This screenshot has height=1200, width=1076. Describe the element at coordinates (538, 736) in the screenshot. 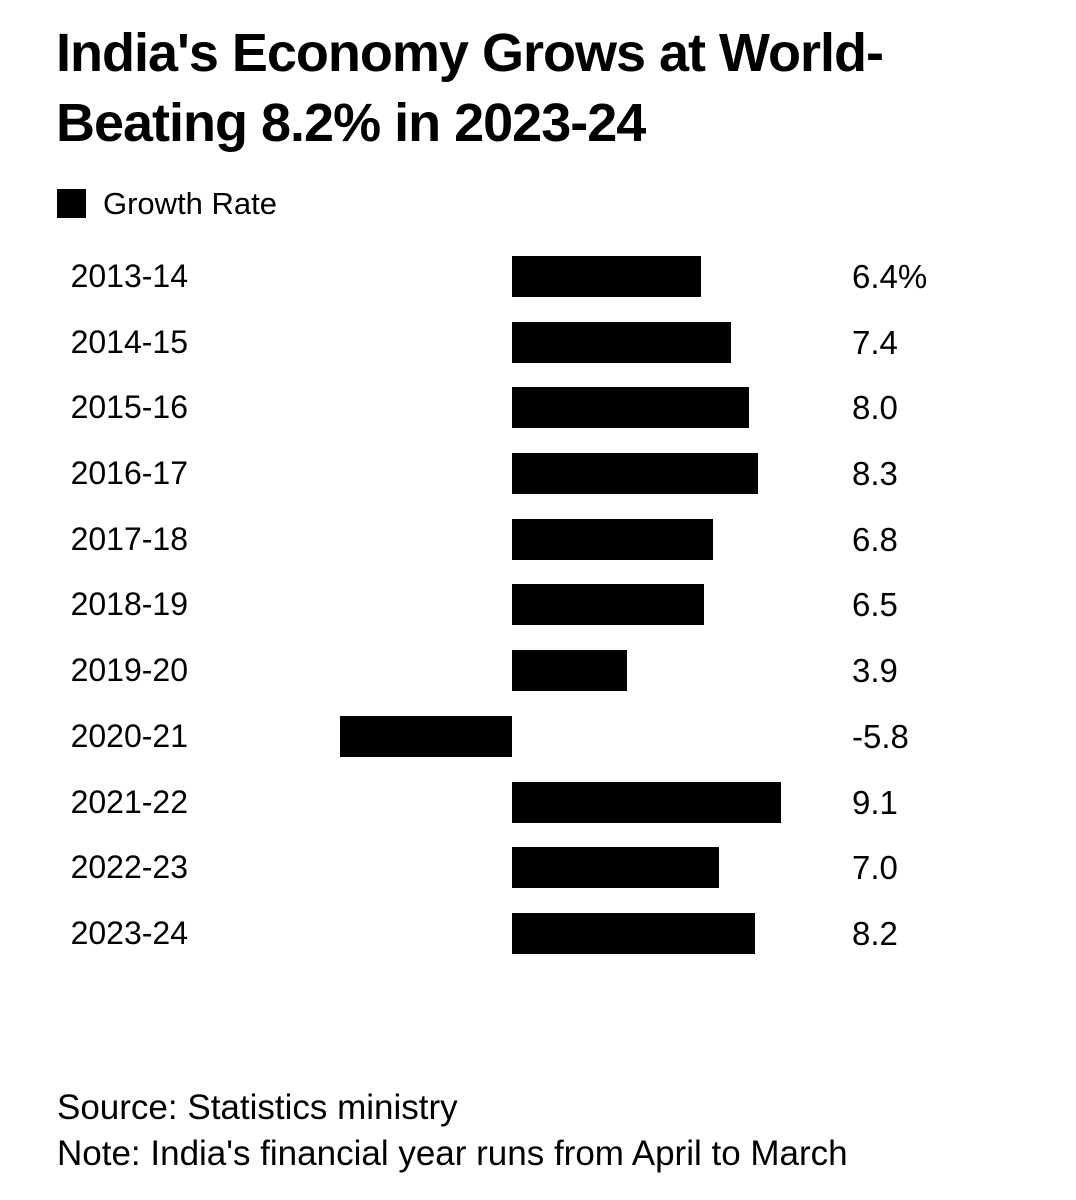

I see `chart-row: 2020-21 -5.8` at that location.